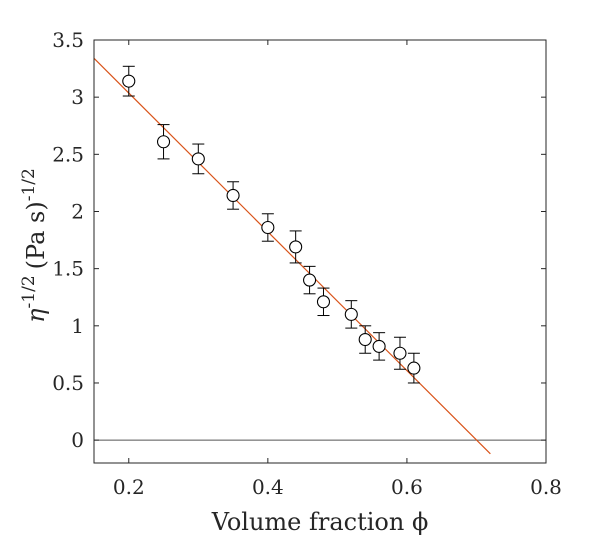  I want to click on y-tick-label: 2, so click(77, 211).